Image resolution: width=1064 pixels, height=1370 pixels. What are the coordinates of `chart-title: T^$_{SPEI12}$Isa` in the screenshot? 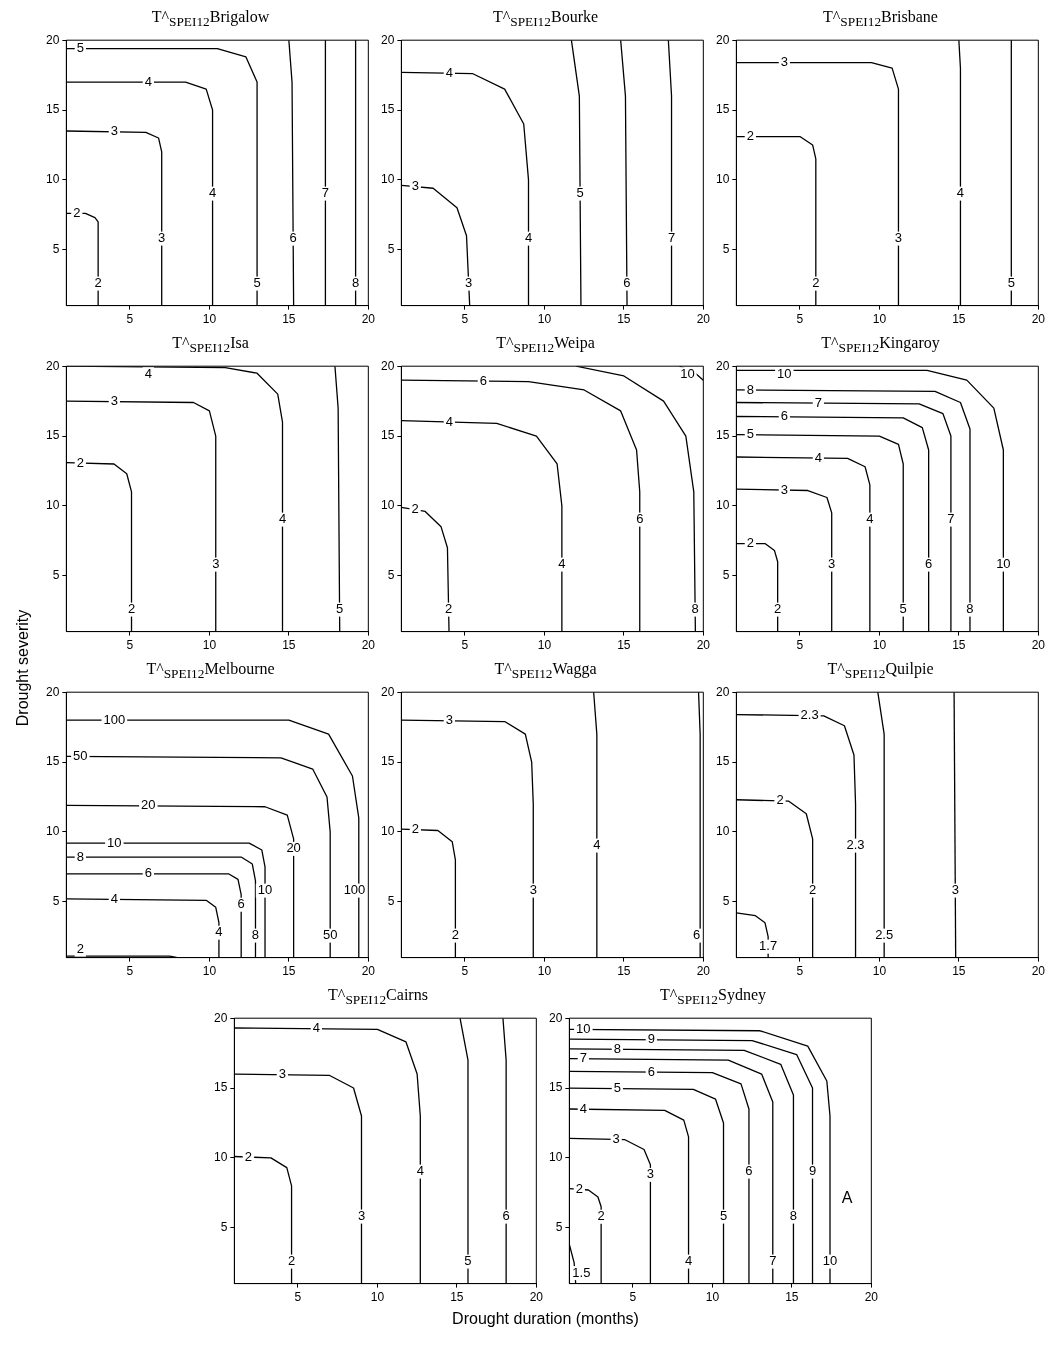 It's located at (210, 345).